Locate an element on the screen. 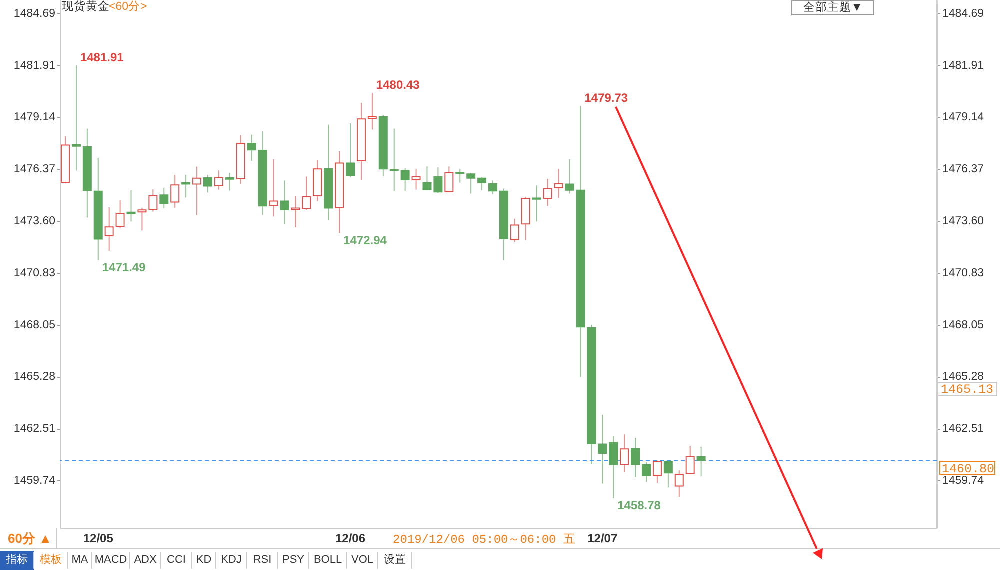  y2-tick-label: 1468.05 is located at coordinates (963, 325).